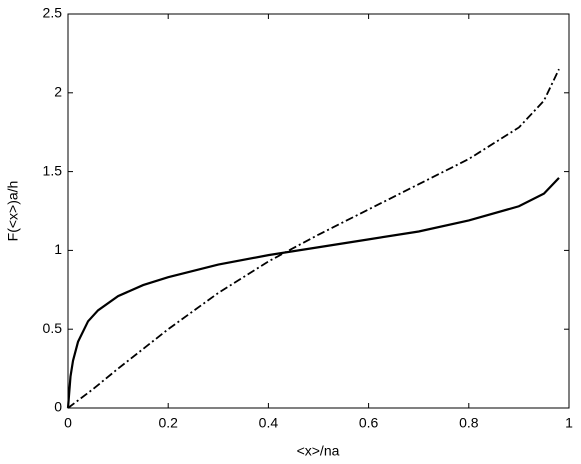  What do you see at coordinates (269, 423) in the screenshot?
I see `x-tick-label: 0.4` at bounding box center [269, 423].